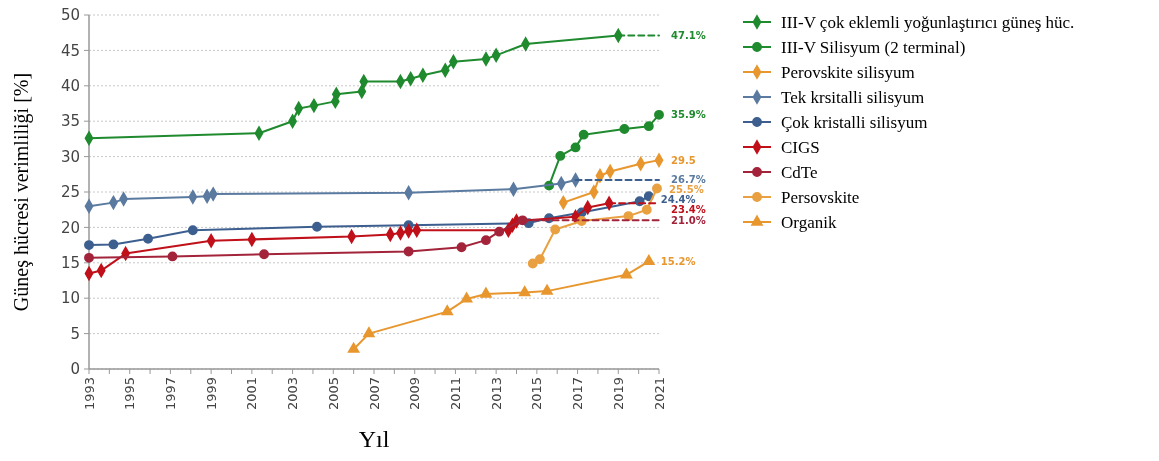  What do you see at coordinates (70, 192) in the screenshot?
I see `y-tick-label: 25` at bounding box center [70, 192].